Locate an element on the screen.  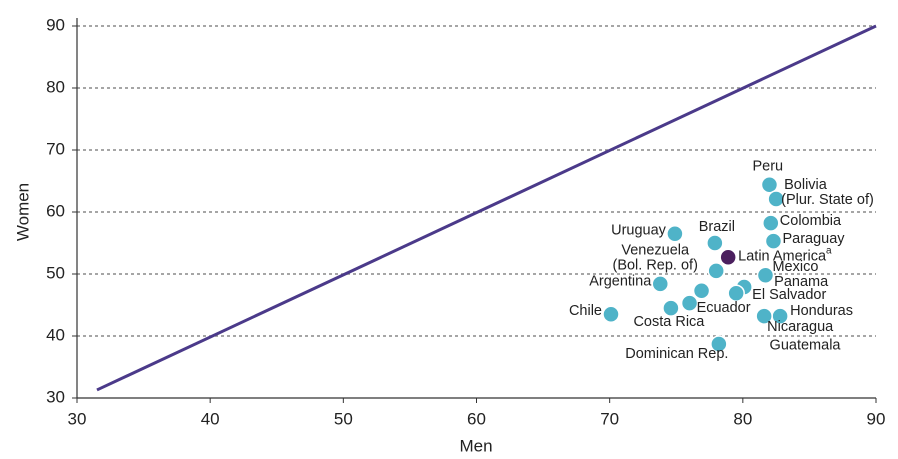
y-axis-label: Women is located at coordinates (22, 212).